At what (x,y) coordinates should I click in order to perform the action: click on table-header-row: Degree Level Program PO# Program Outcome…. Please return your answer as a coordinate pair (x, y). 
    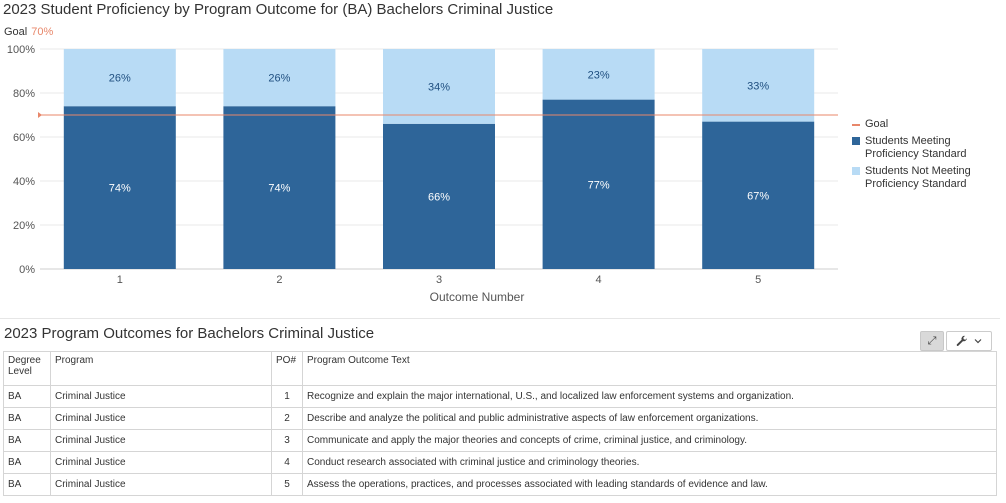
    Looking at the image, I should click on (500, 368).